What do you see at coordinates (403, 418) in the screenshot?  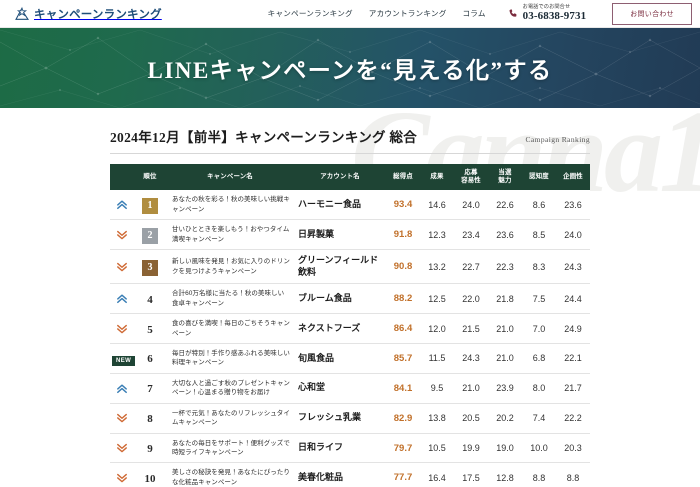 I see `cell-total-score: 82.9` at bounding box center [403, 418].